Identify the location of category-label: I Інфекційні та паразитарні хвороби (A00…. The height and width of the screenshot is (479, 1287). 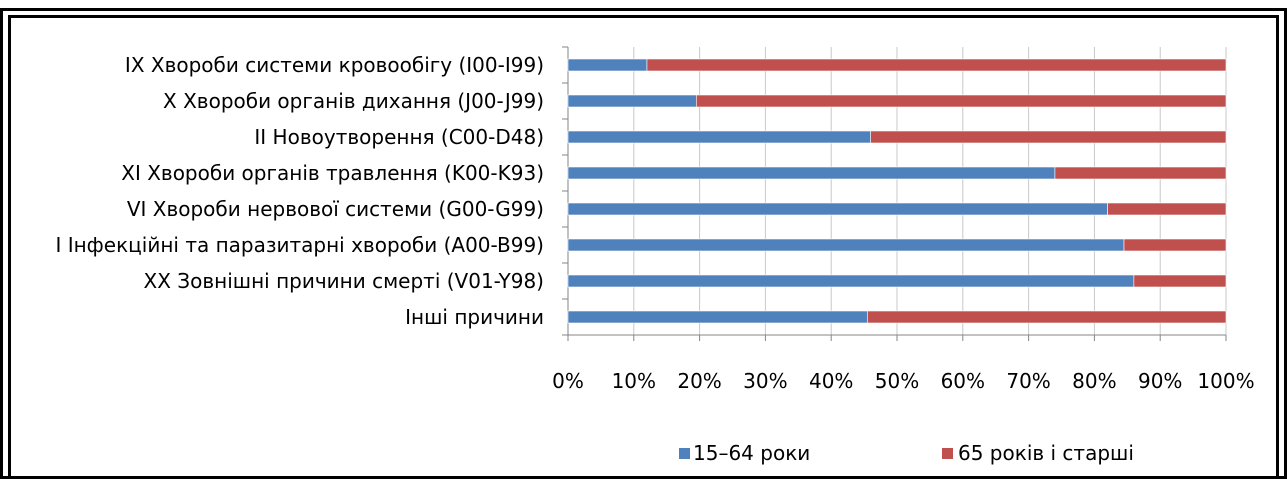
(299, 245).